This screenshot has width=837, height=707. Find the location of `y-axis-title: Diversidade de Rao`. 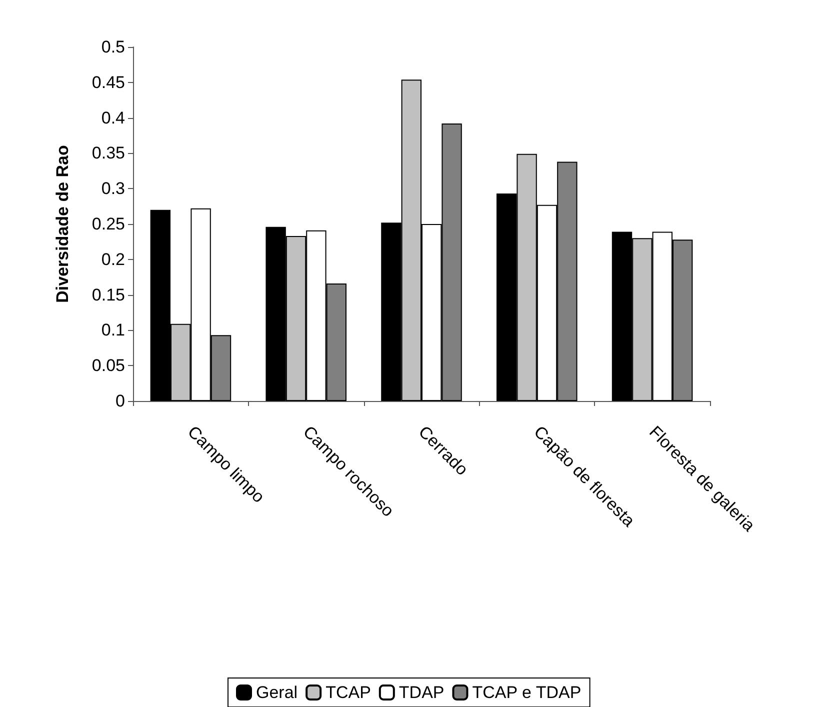

y-axis-title: Diversidade de Rao is located at coordinates (62, 224).